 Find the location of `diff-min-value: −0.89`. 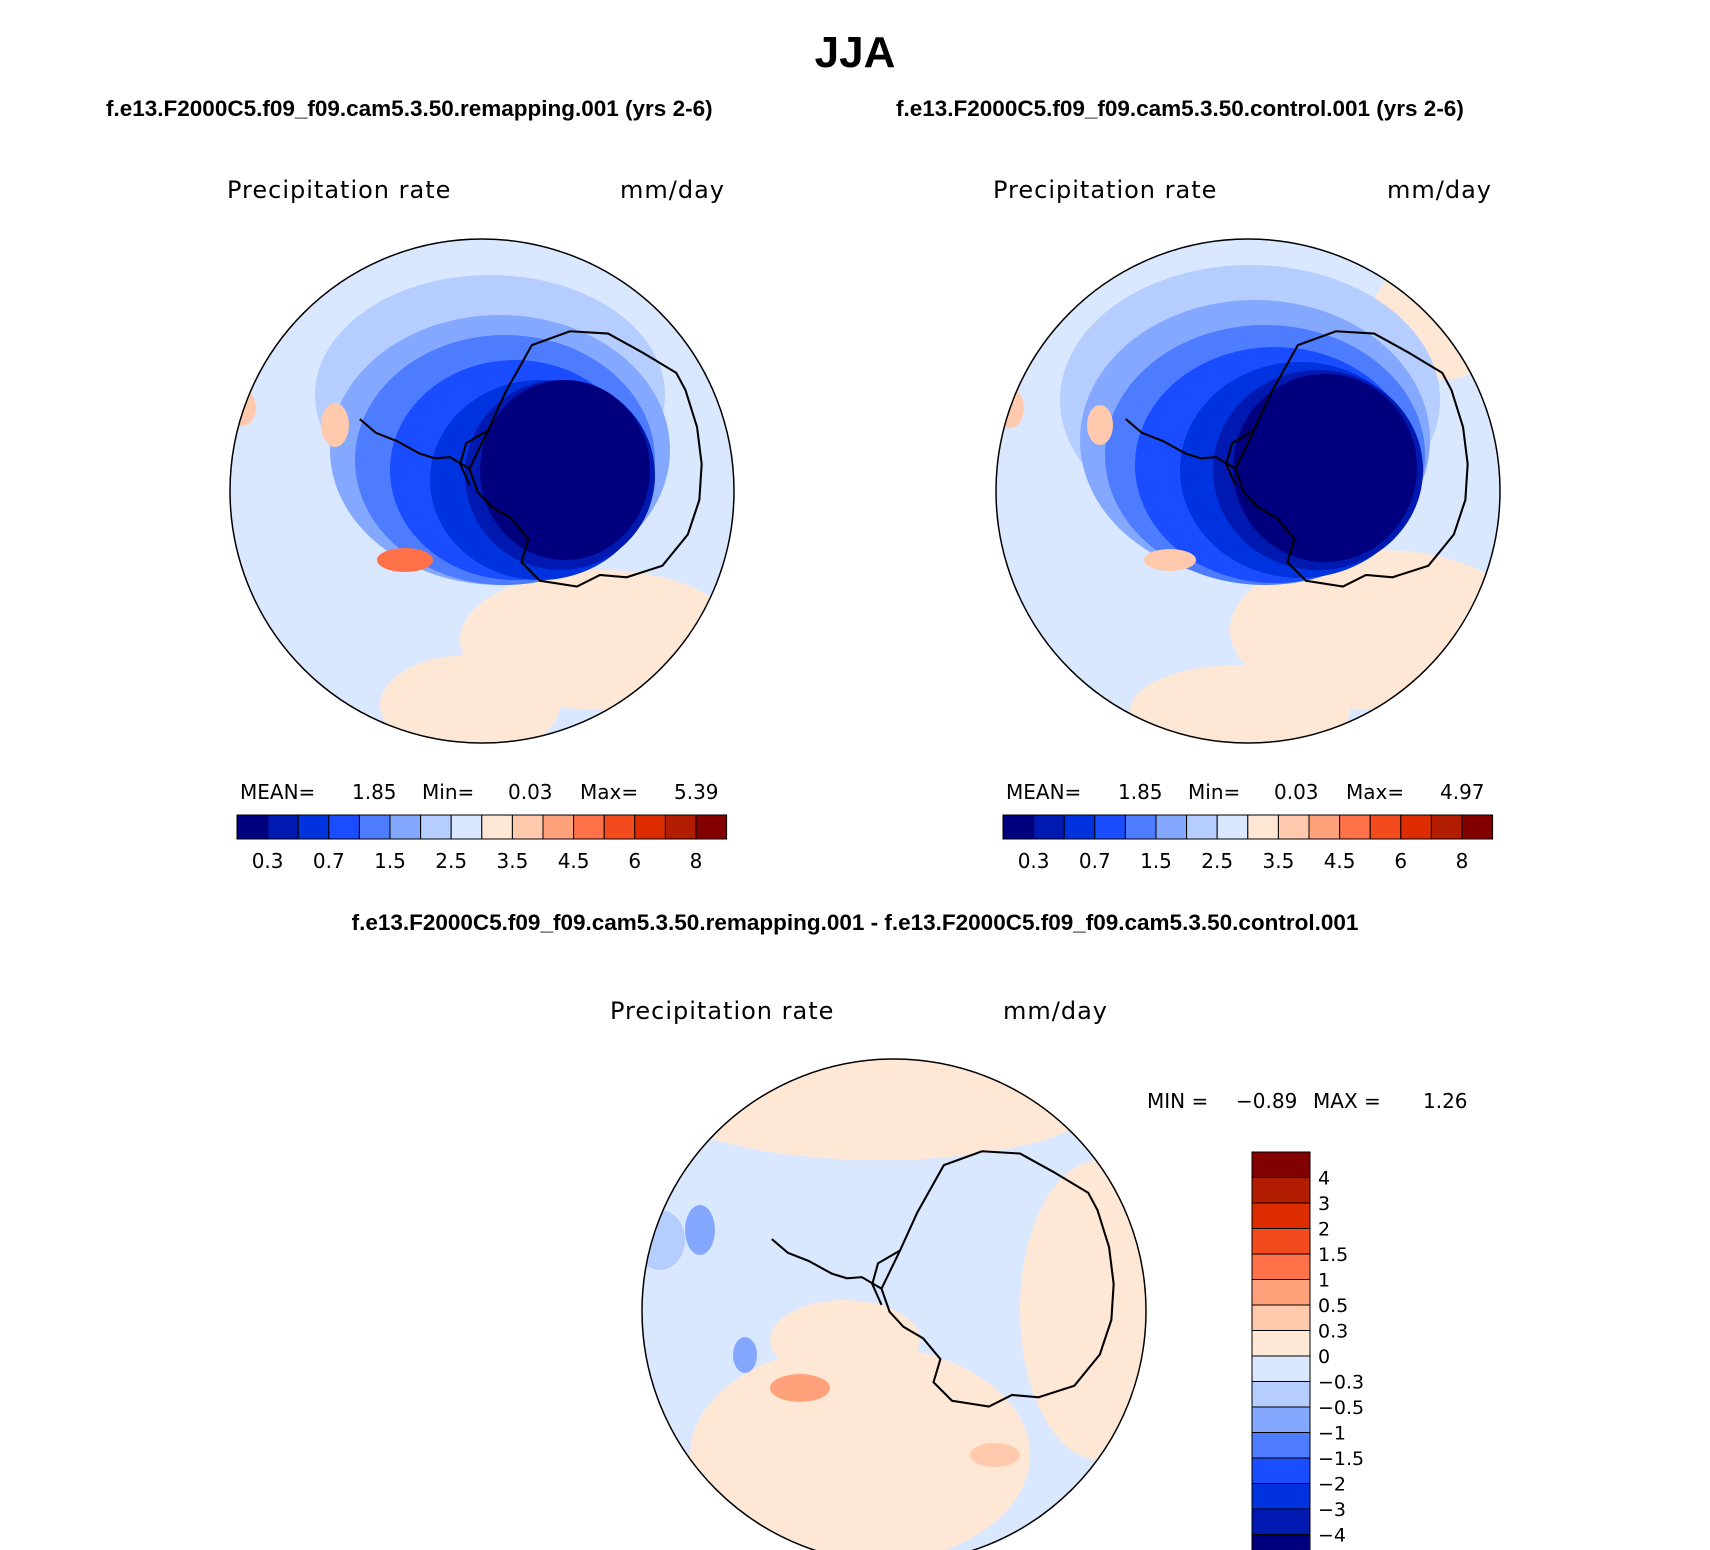

diff-min-value: −0.89 is located at coordinates (1267, 1101).